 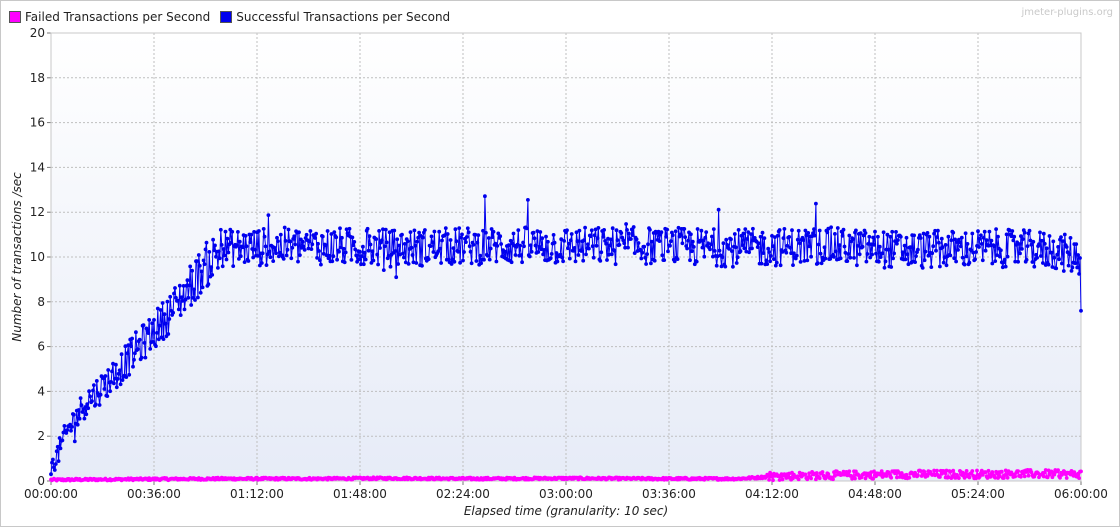 I want to click on y-tick-label: 14, so click(x=37, y=167).